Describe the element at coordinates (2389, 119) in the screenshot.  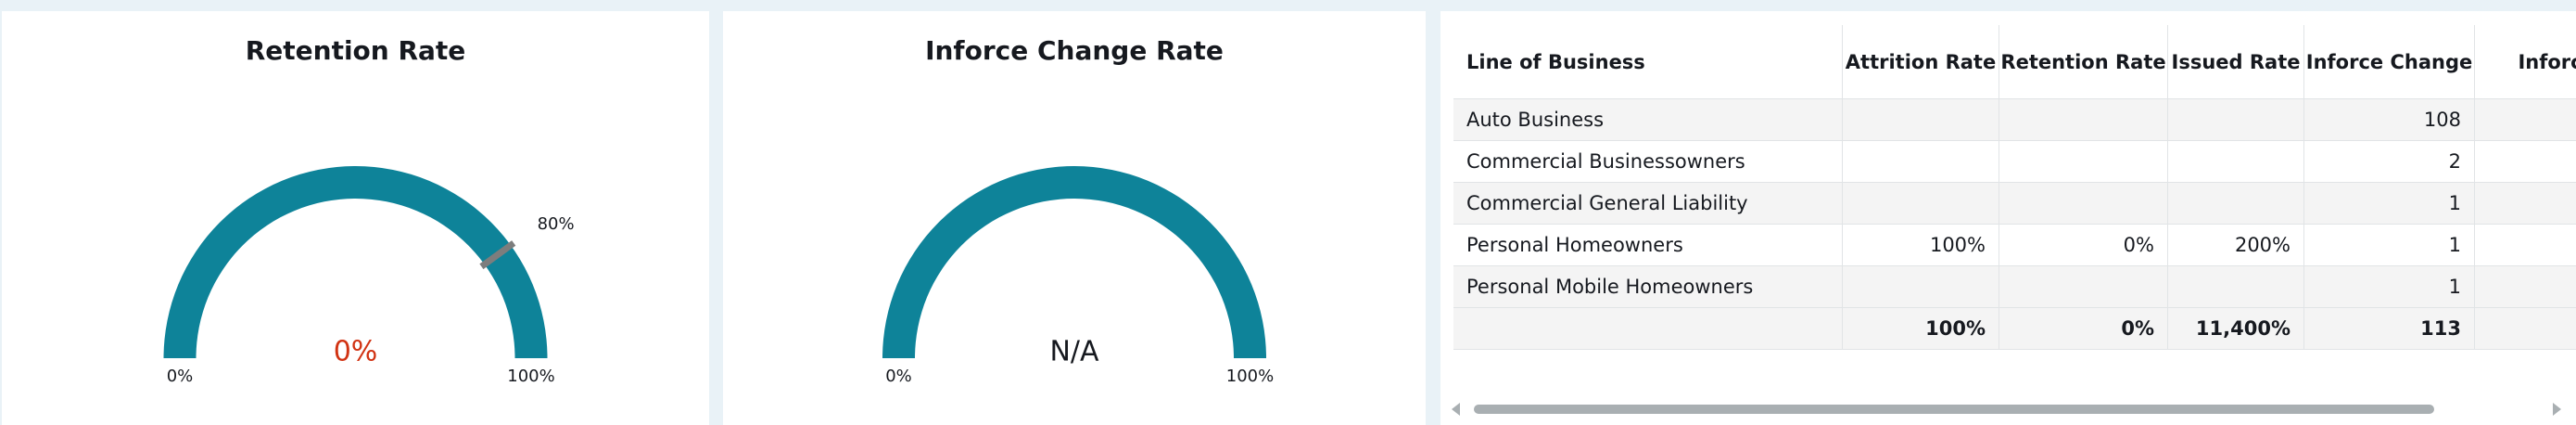
I see `table-cell: 108` at that location.